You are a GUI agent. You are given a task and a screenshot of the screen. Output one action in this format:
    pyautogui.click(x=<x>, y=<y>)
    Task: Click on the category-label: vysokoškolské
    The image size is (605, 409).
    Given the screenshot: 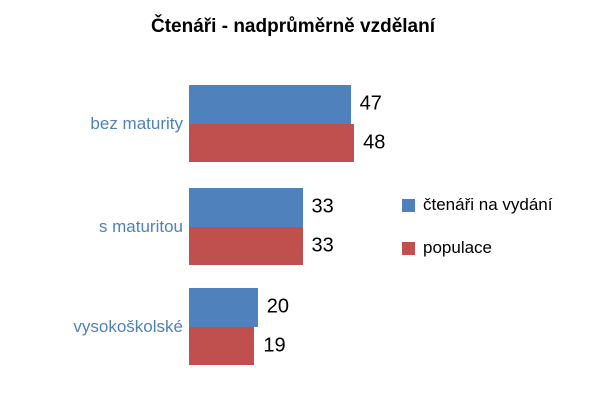 What is the action you would take?
    pyautogui.click(x=128, y=326)
    